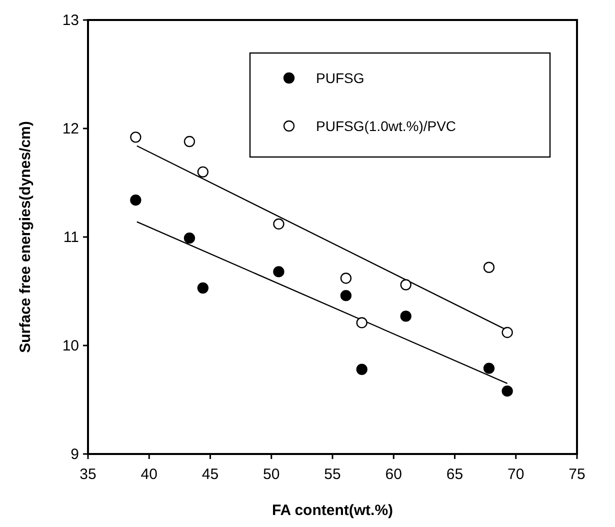 Image resolution: width=615 pixels, height=527 pixels. Describe the element at coordinates (393, 474) in the screenshot. I see `x-tick-label: 60` at that location.